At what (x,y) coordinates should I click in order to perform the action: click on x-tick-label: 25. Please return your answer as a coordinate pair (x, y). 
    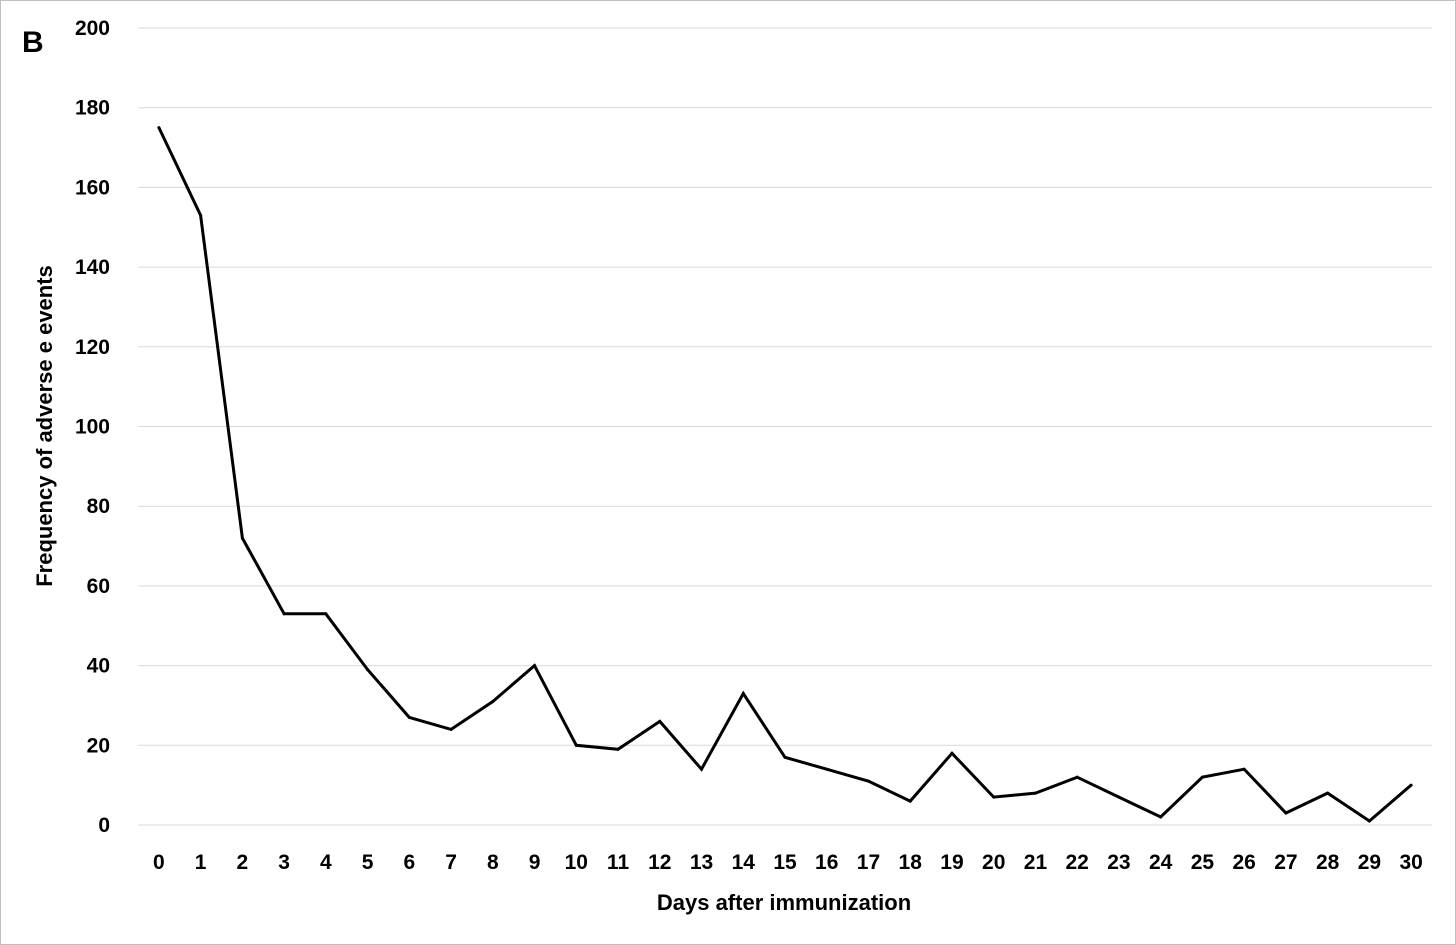
    Looking at the image, I should click on (1203, 862).